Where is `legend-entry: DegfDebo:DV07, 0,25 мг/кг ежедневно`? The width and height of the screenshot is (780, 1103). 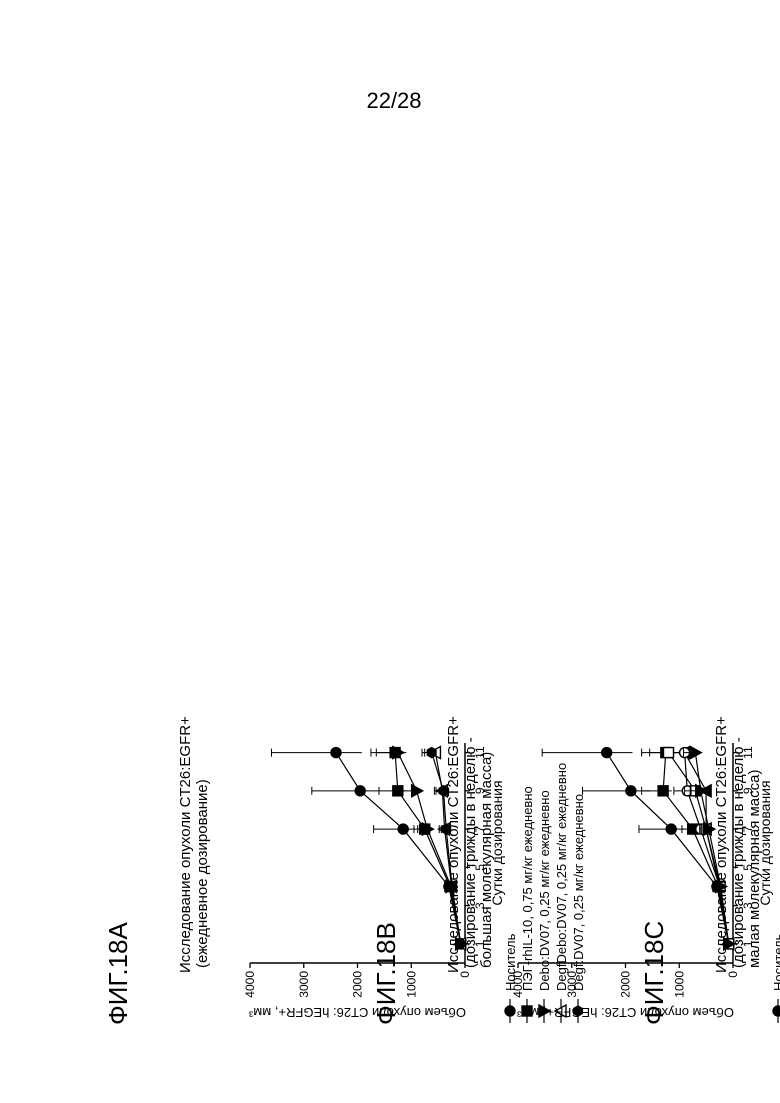
legend-entry: DegfDebo:DV07, 0,25 мг/кг ежедневно is located at coordinates (561, 877).